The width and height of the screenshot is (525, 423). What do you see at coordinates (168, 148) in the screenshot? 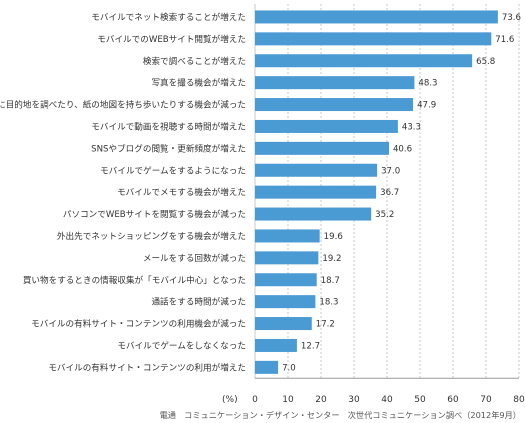
I see `category-label: SNSやブログの閲覧・更新頻度が増えた` at bounding box center [168, 148].